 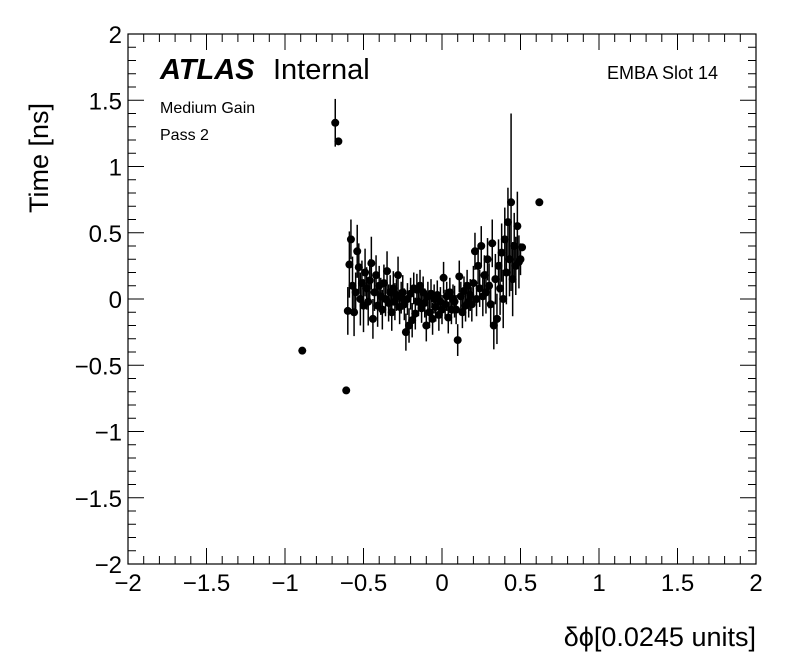 I want to click on x-tick-label: −2, so click(x=127, y=583).